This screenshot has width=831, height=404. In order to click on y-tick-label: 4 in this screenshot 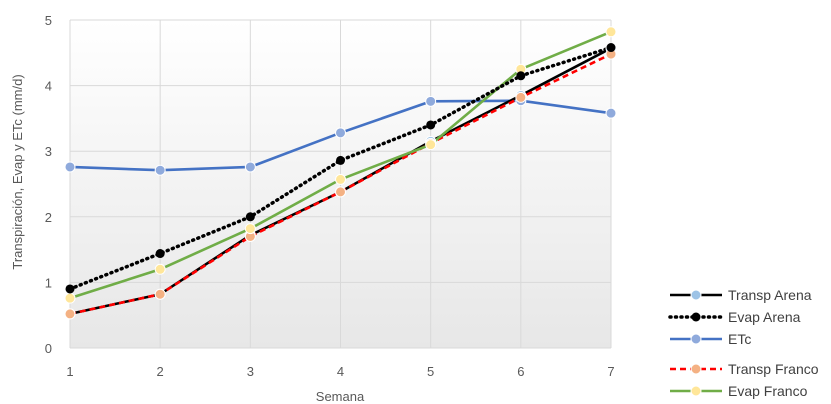, I will do `click(48, 86)`.